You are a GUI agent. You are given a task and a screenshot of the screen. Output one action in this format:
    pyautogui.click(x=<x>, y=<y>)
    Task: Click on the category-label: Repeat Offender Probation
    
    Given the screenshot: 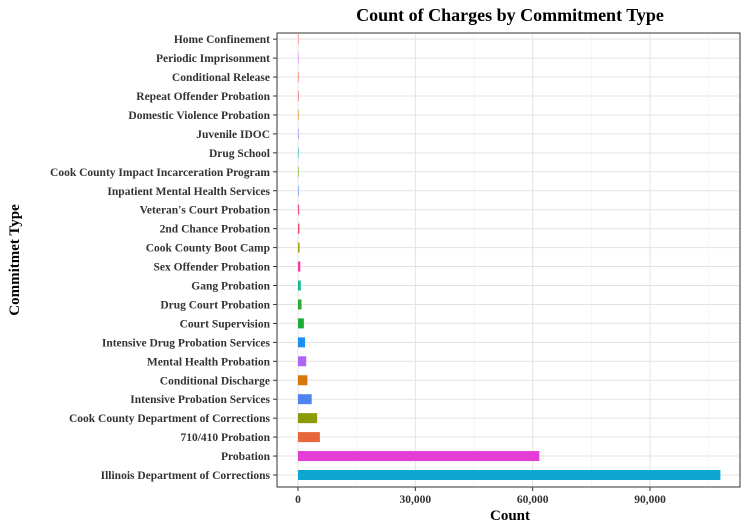 What is the action you would take?
    pyautogui.click(x=203, y=97)
    